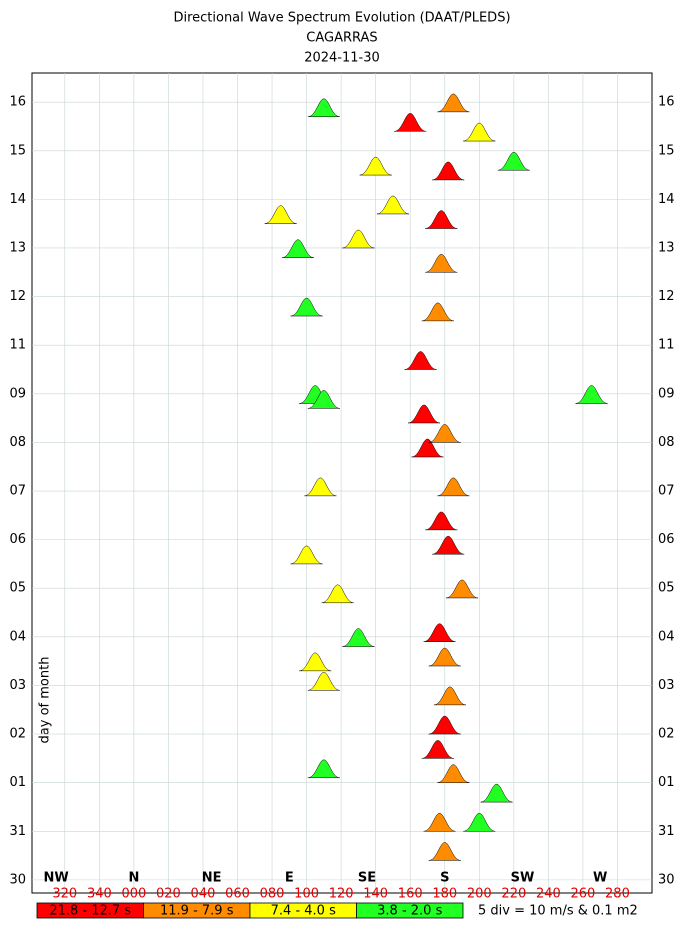 The height and width of the screenshot is (930, 685). I want to click on y-tick-label: 05, so click(17, 588).